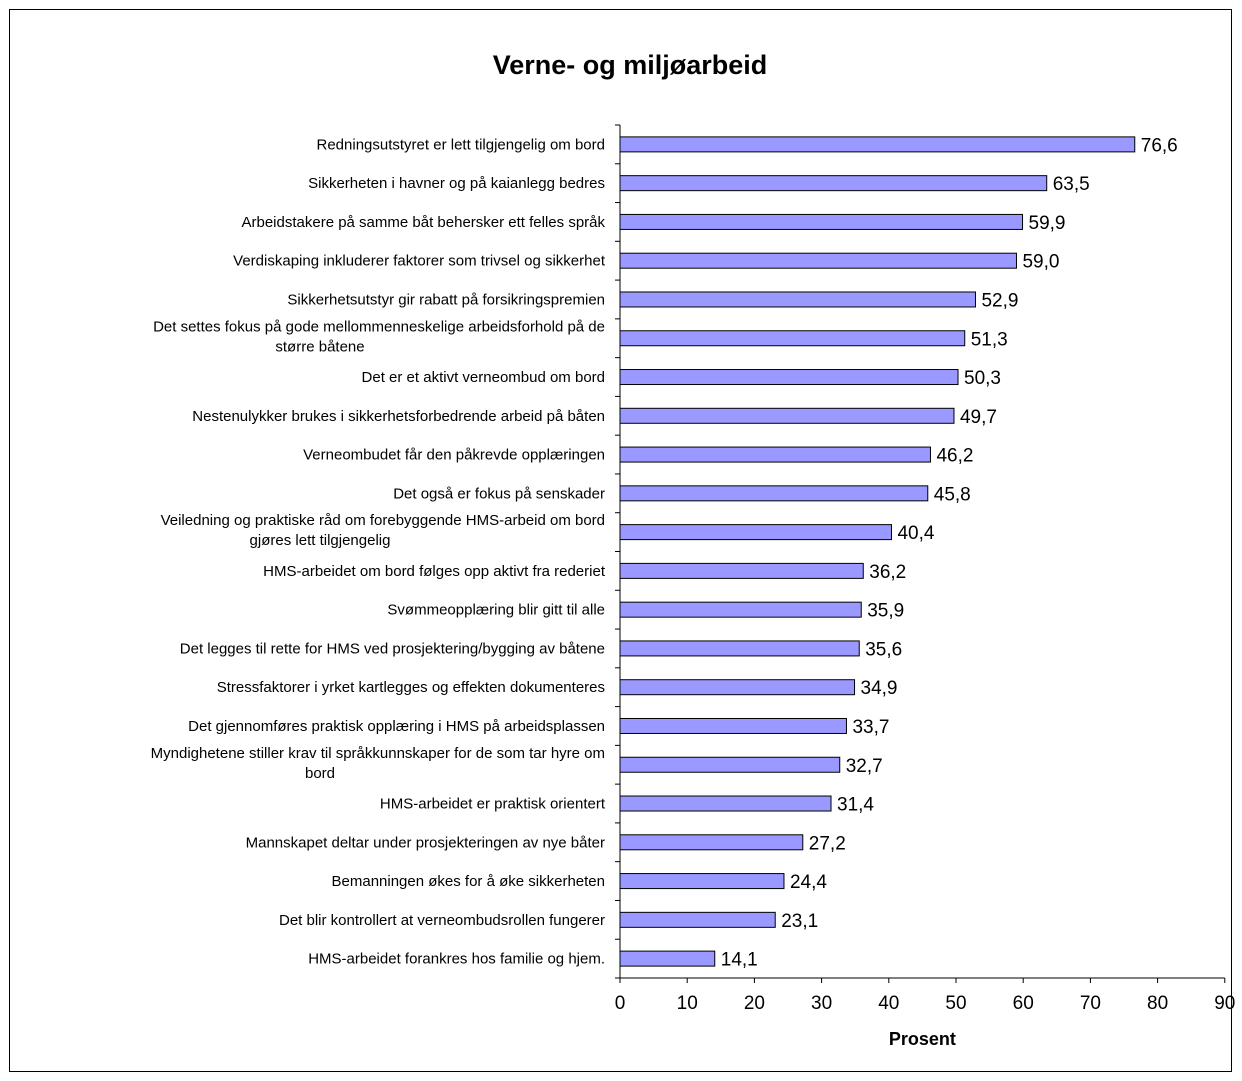 This screenshot has width=1242, height=1081. I want to click on x-tick-label: 0, so click(620, 1003).